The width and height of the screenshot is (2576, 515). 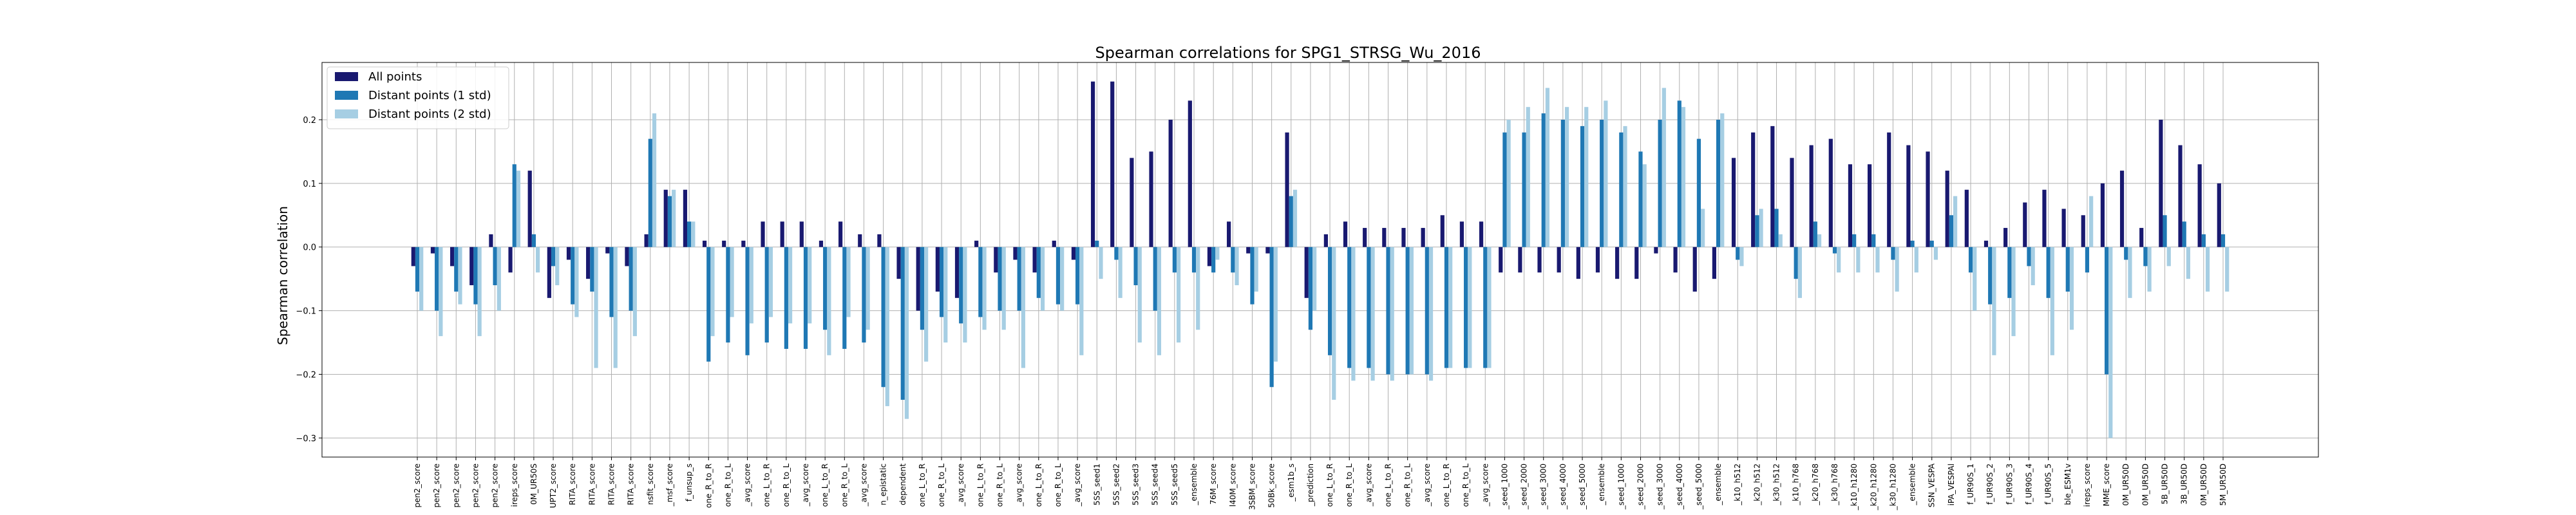 What do you see at coordinates (496, 486) in the screenshot?
I see `x-tick-label: pen2_score` at bounding box center [496, 486].